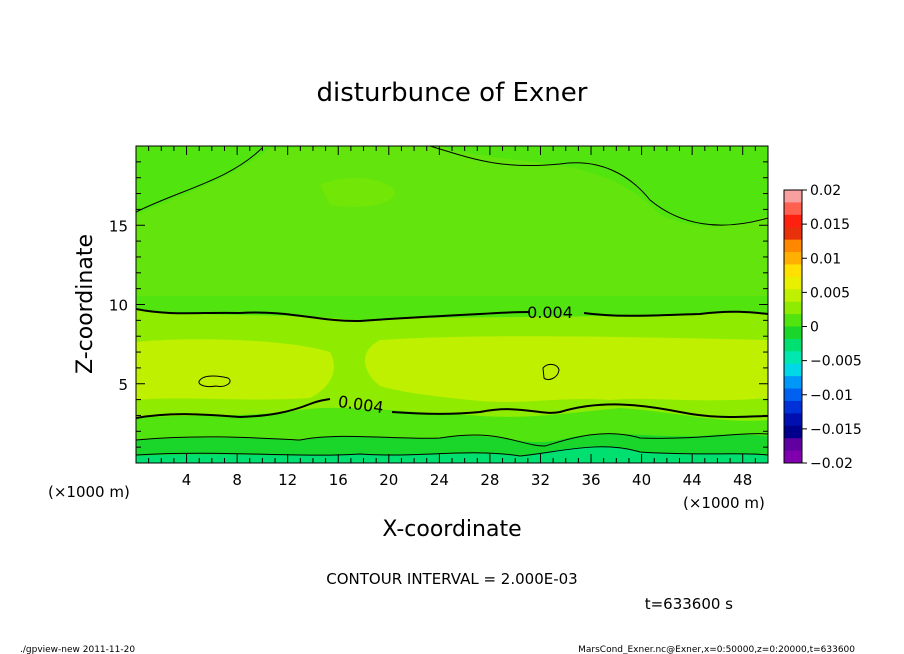 This screenshot has height=654, width=904. Describe the element at coordinates (825, 259) in the screenshot. I see `colorbar-tick-label: 0.01` at that location.